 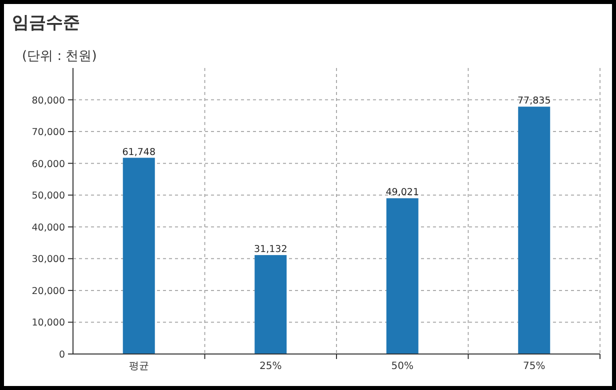 I want to click on chart-title: 임금수준, so click(x=46, y=23).